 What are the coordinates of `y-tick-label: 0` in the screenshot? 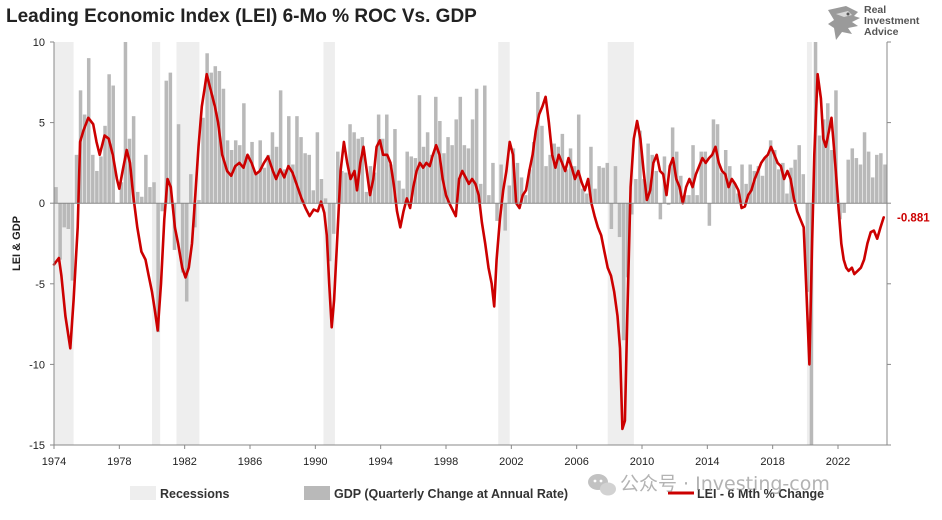 It's located at (42, 204).